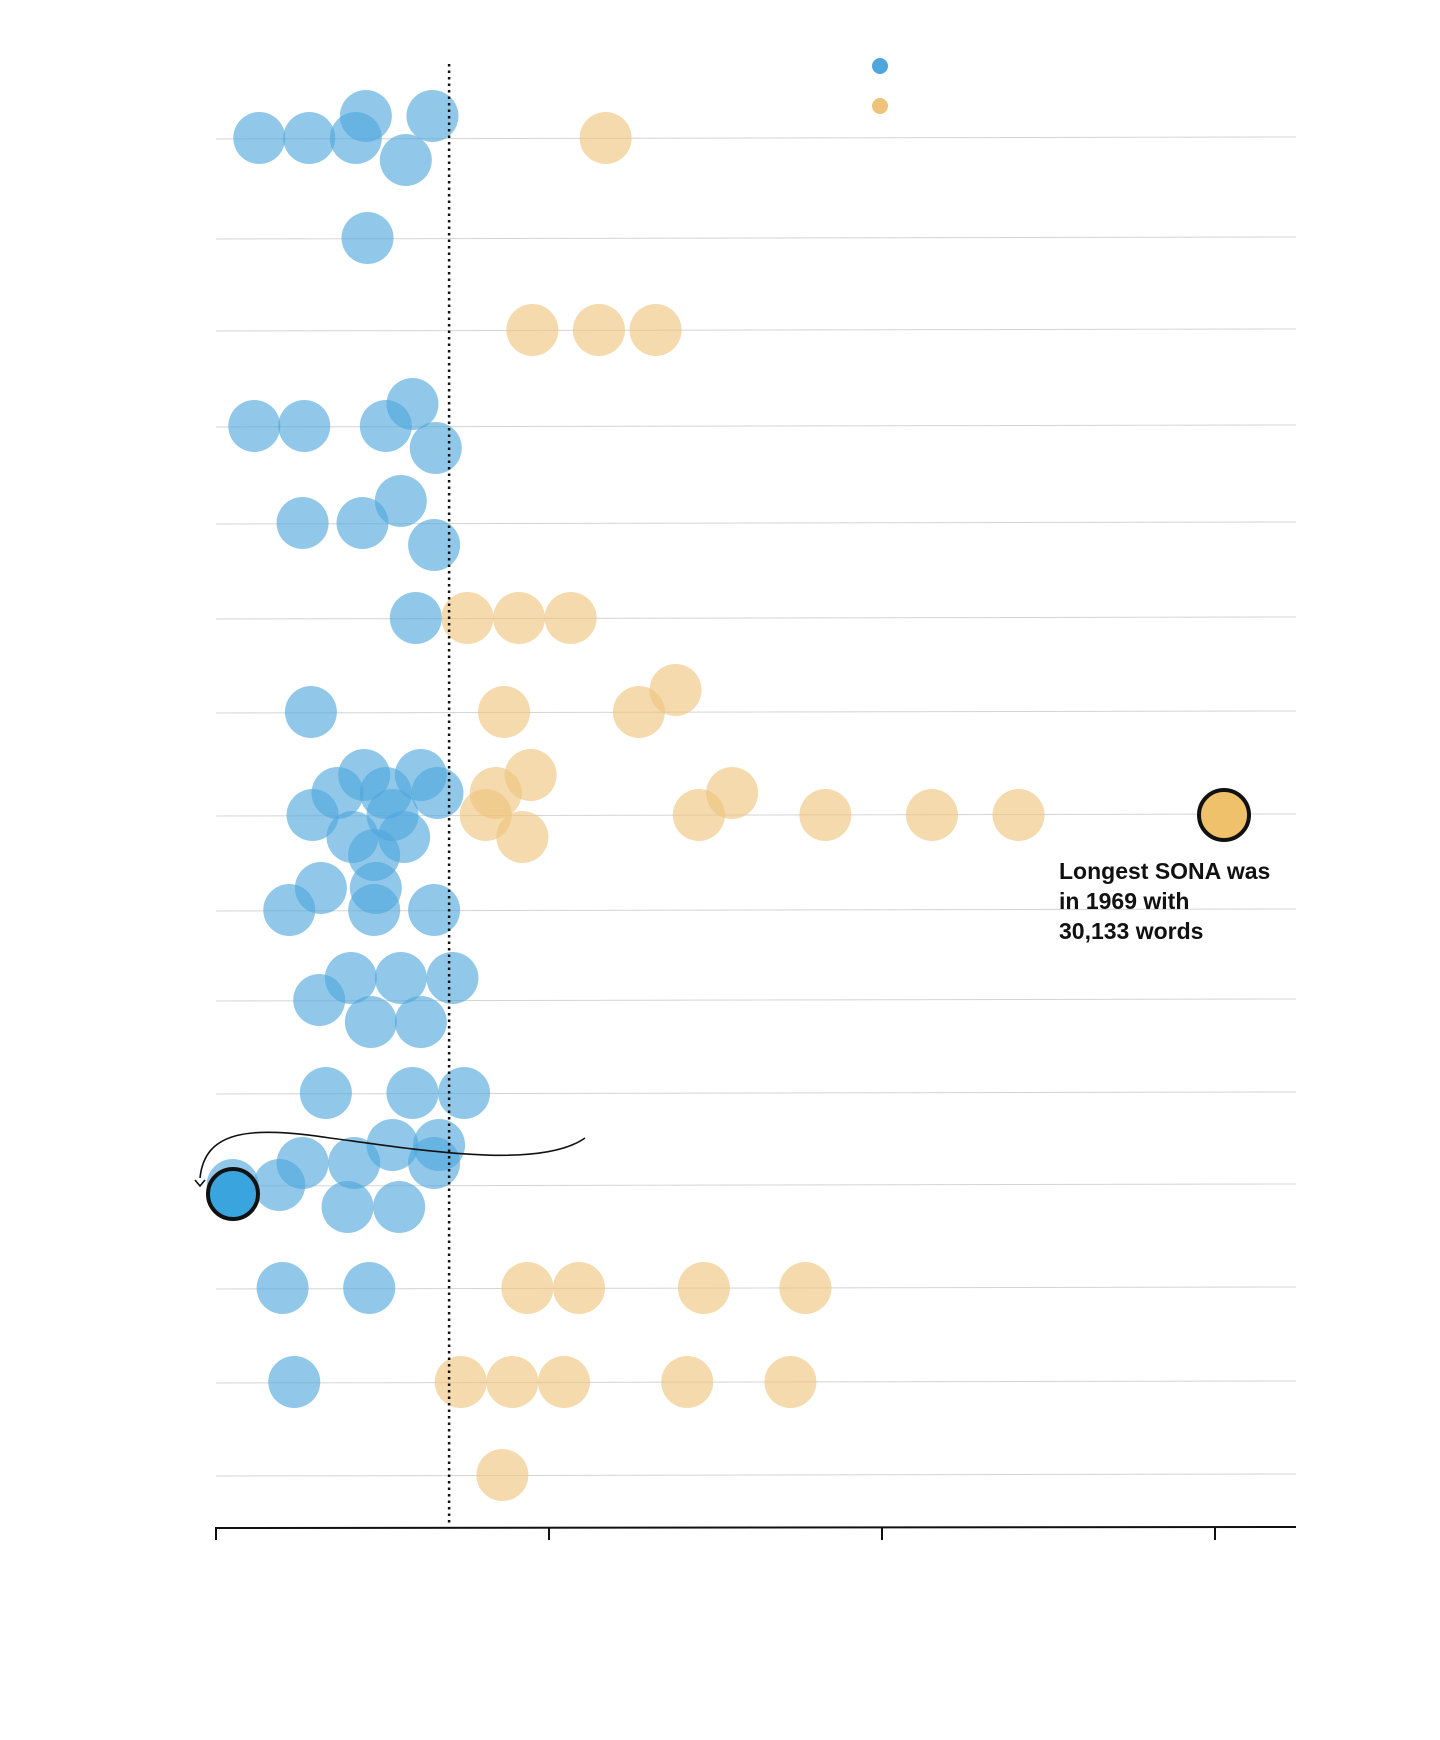  I want to click on x-axis, so click(756, 1533).